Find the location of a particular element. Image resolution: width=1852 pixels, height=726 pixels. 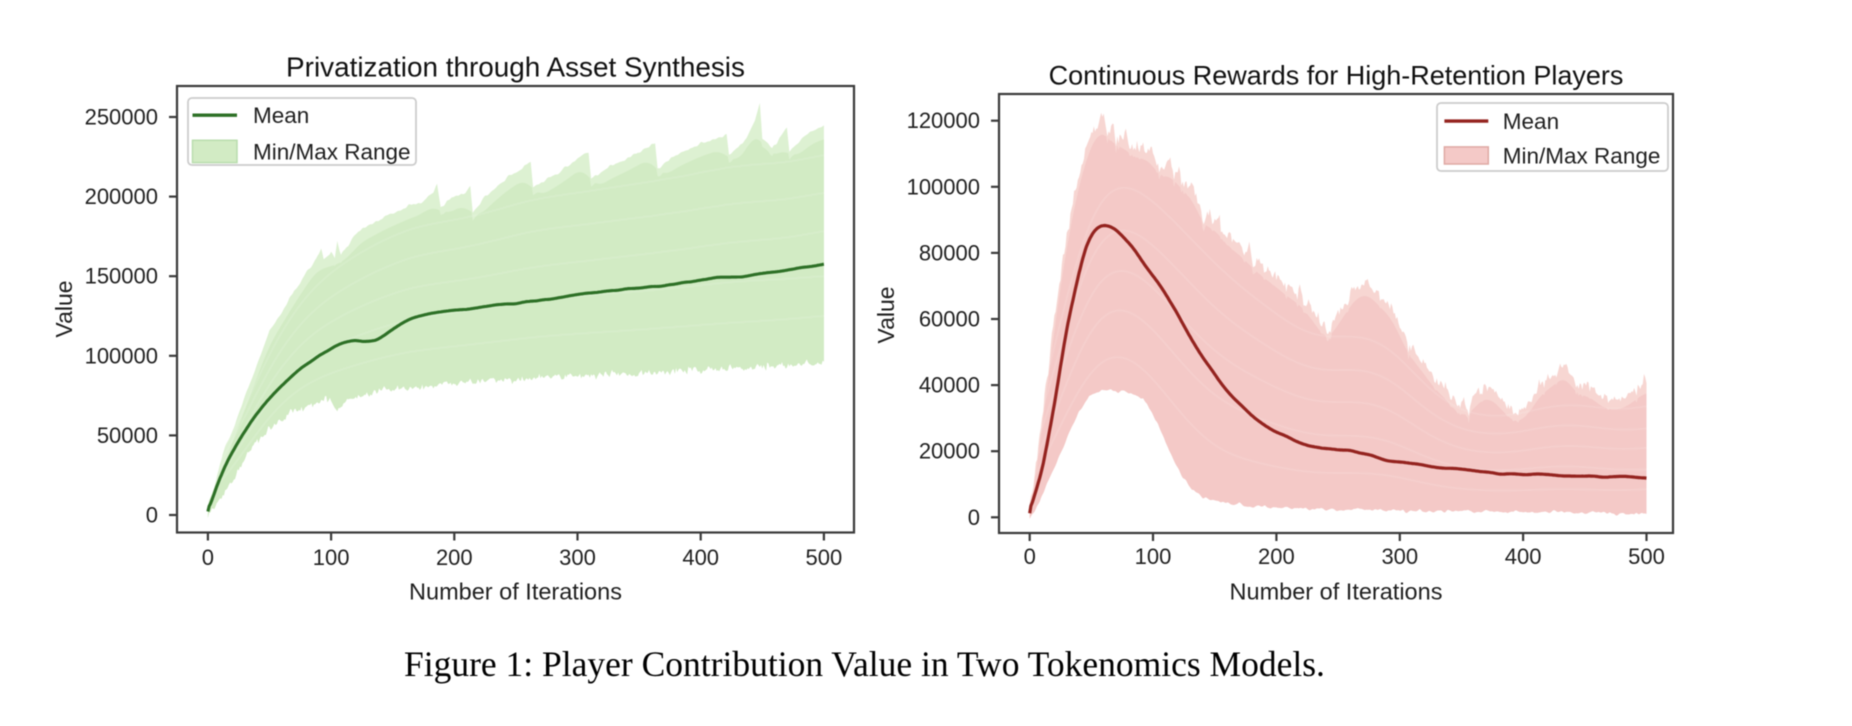

svg-text:Privatization through Asset Sy: Privatization through Asset Synthesis is located at coordinates (515, 67).